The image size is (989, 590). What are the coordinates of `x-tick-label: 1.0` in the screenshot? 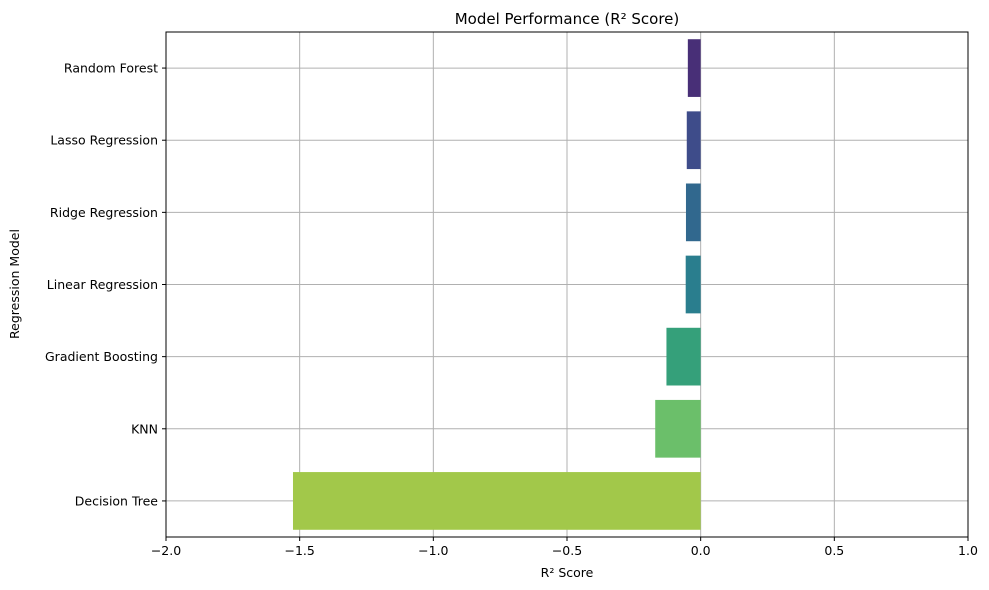 It's located at (968, 550).